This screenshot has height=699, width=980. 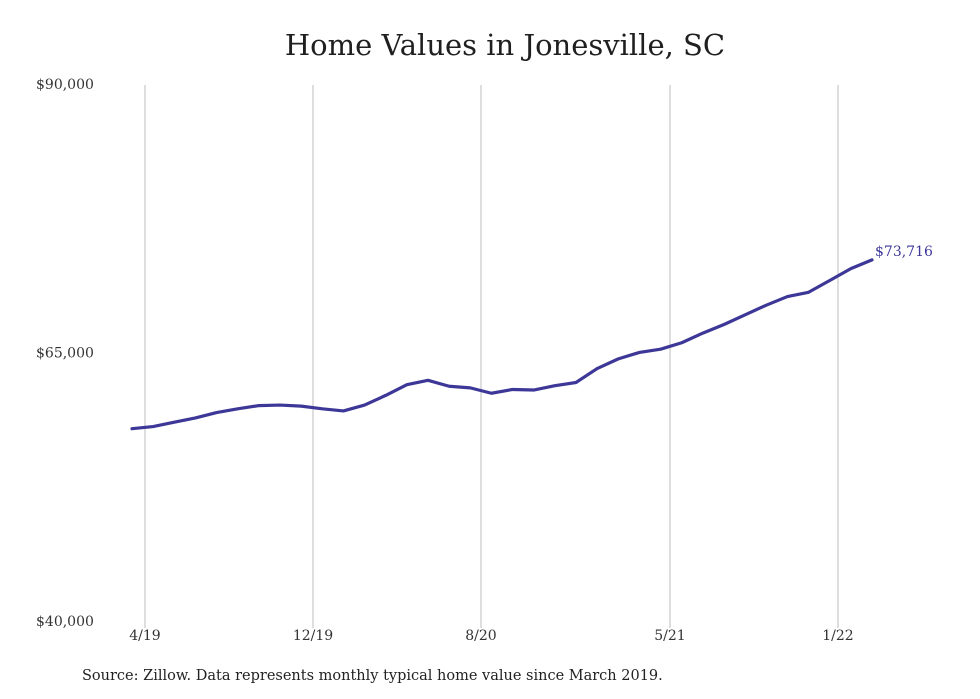 I want to click on x-tick-label-3: 8/20, so click(x=480, y=636).